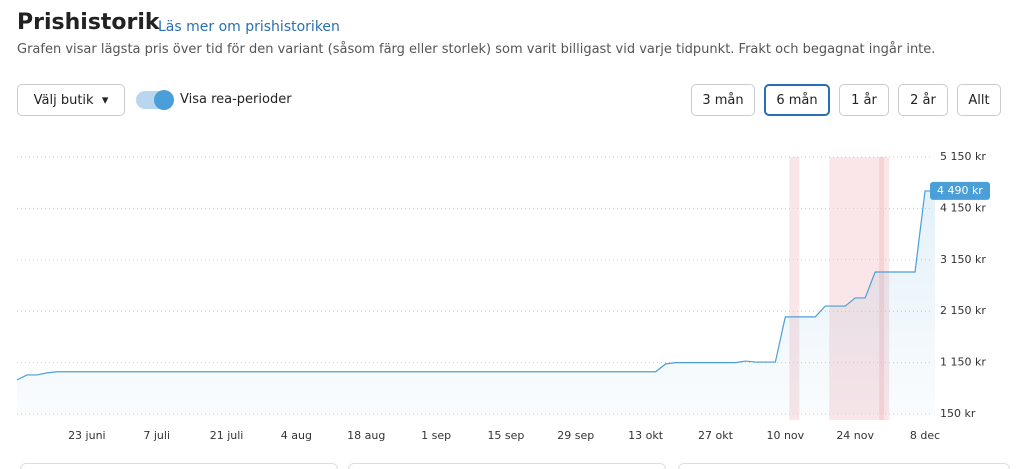 The width and height of the screenshot is (1032, 469). What do you see at coordinates (723, 100) in the screenshot?
I see `range-button: 3 mån` at bounding box center [723, 100].